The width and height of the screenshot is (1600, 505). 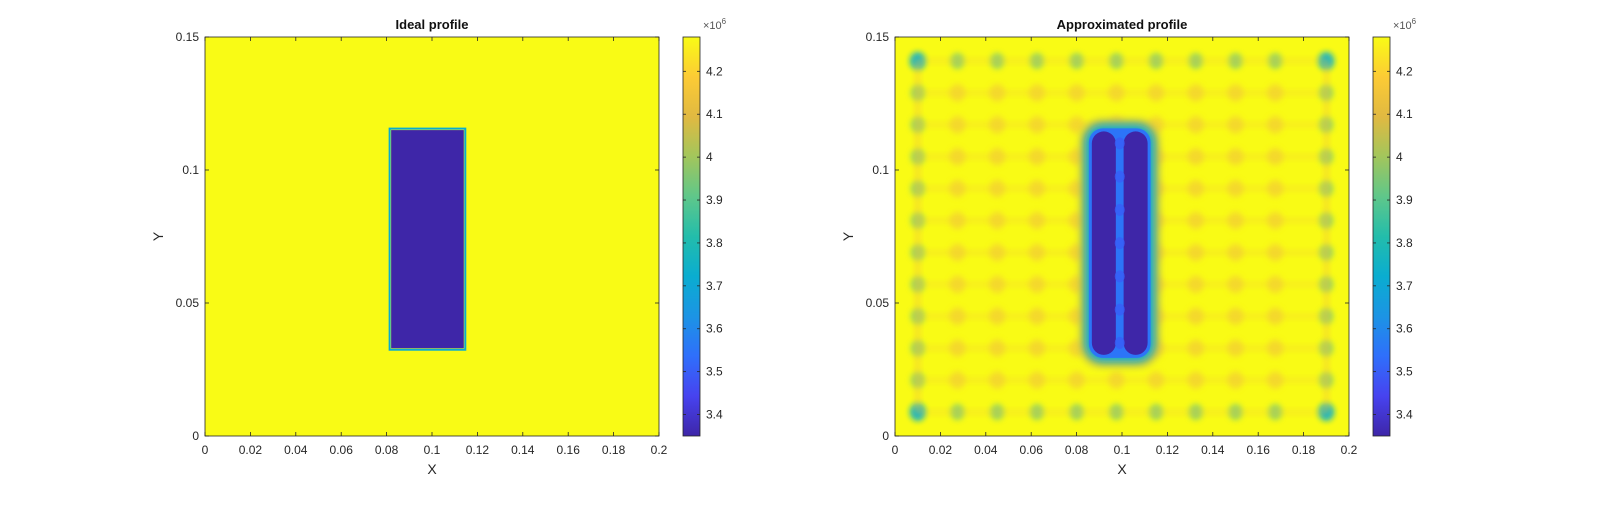 I want to click on inclusion-region, so click(x=427, y=239).